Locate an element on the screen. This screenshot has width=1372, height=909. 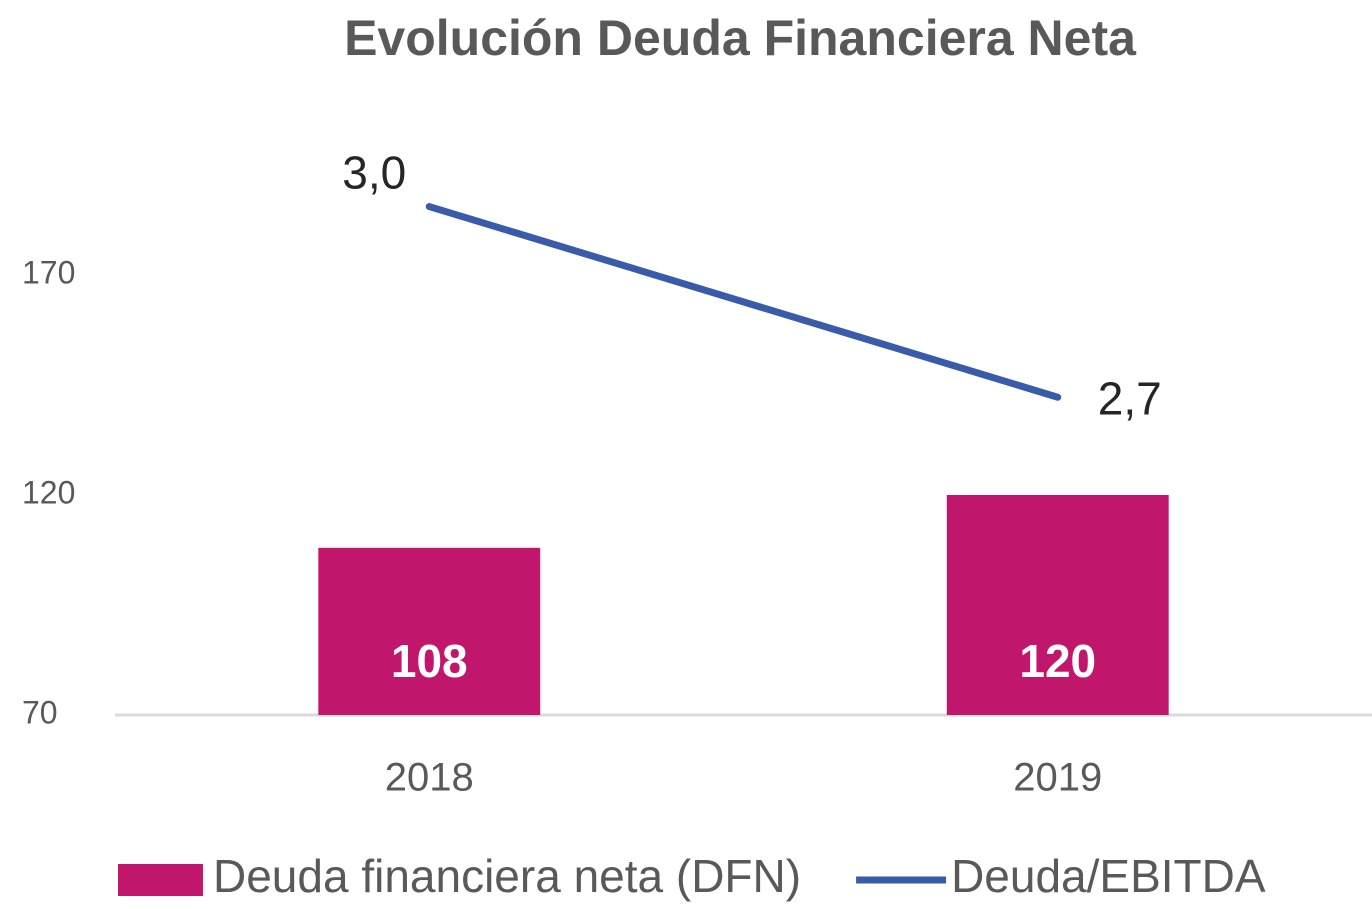
line is located at coordinates (743, 302).